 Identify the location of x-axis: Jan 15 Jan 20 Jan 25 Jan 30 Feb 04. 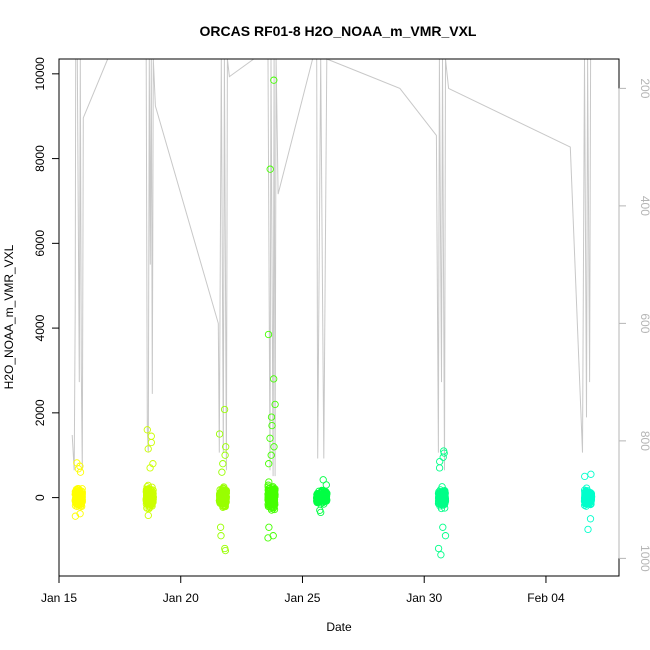
(303, 590).